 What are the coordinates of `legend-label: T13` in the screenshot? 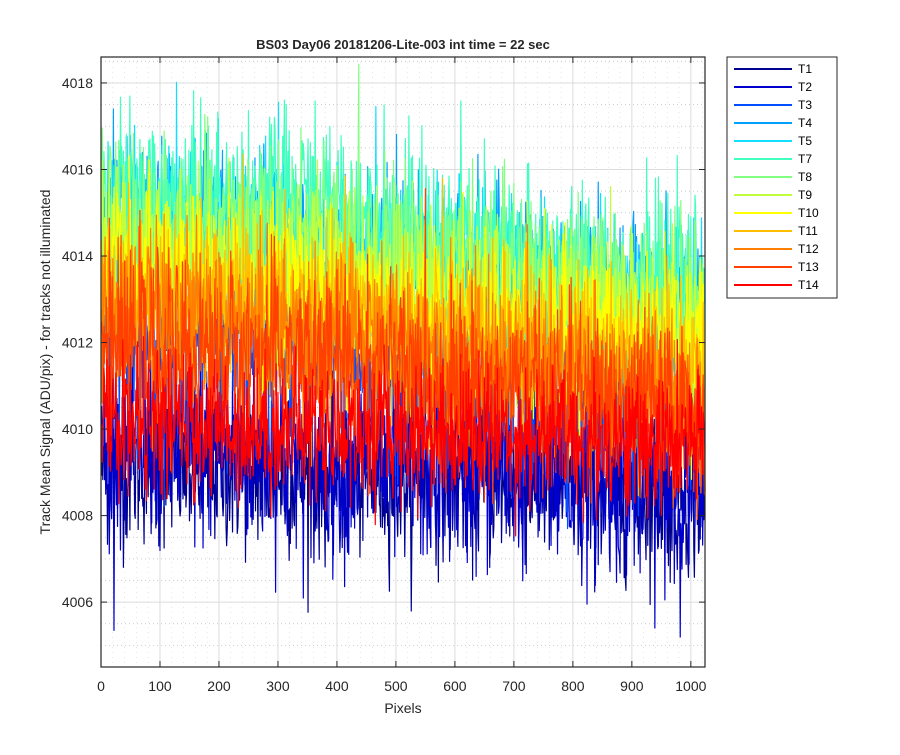 It's located at (808, 267).